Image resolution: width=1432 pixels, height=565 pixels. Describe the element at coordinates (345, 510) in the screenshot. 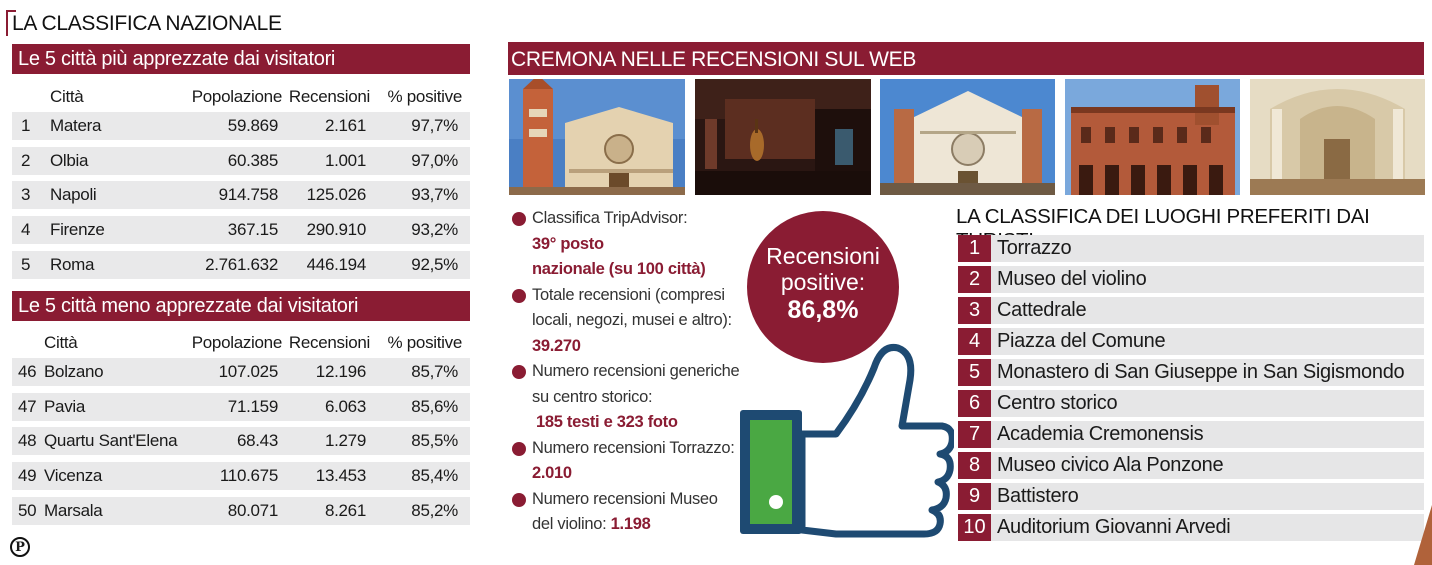

I see `reviews: 8.261` at that location.